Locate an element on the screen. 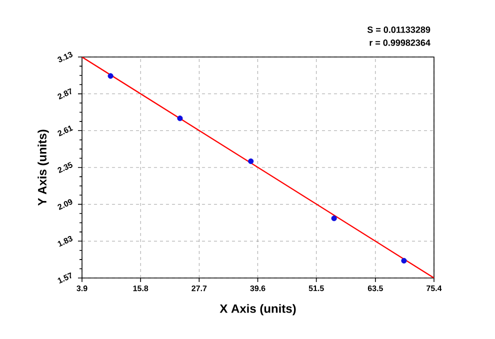 Image resolution: width=495 pixels, height=339 pixels. x-axis-title: X Axis (units) is located at coordinates (258, 310).